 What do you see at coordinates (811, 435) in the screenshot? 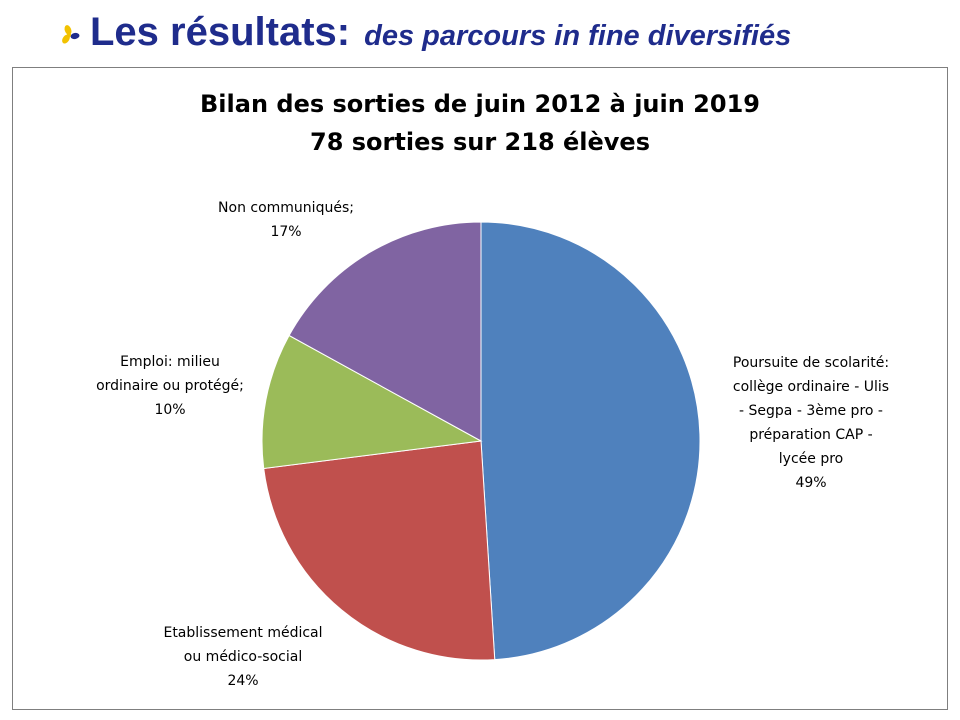
I see `label-line: préparation CAP -` at bounding box center [811, 435].